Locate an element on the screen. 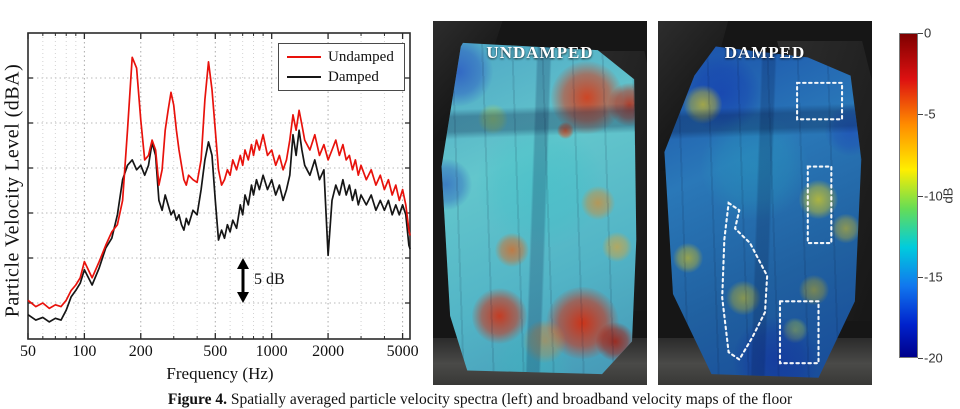  legend-label: Damped is located at coordinates (353, 76).